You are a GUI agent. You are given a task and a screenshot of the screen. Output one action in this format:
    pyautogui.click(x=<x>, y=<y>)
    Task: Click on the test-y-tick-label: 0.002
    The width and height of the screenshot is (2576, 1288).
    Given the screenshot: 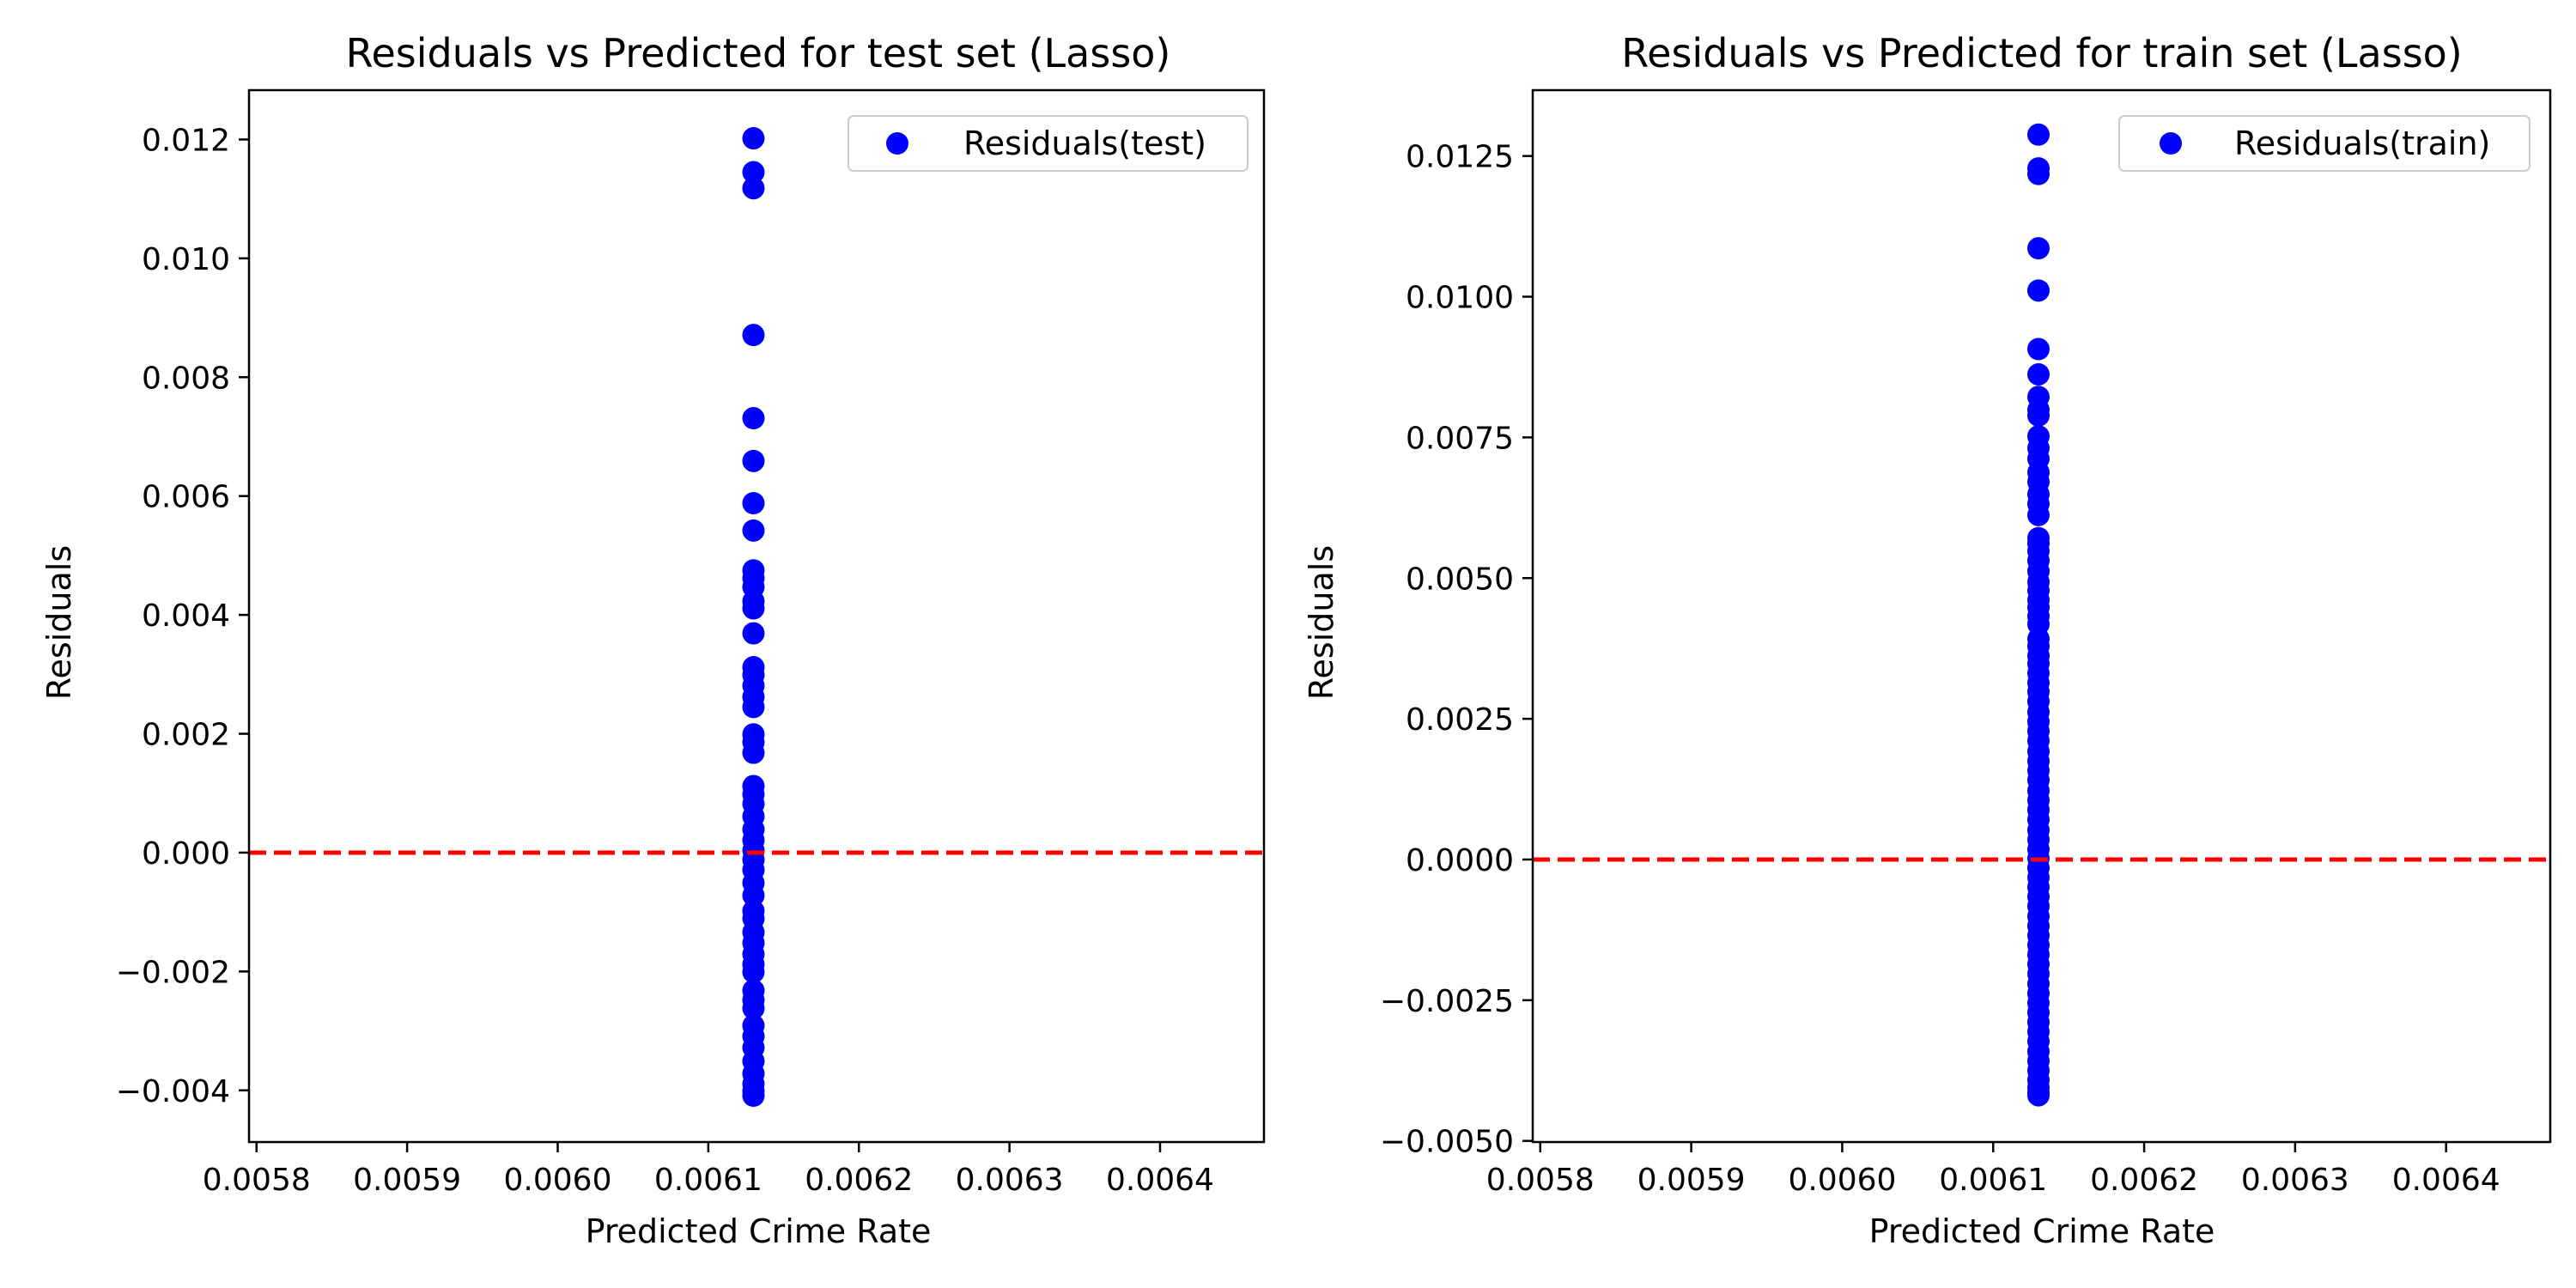 What is the action you would take?
    pyautogui.click(x=186, y=735)
    